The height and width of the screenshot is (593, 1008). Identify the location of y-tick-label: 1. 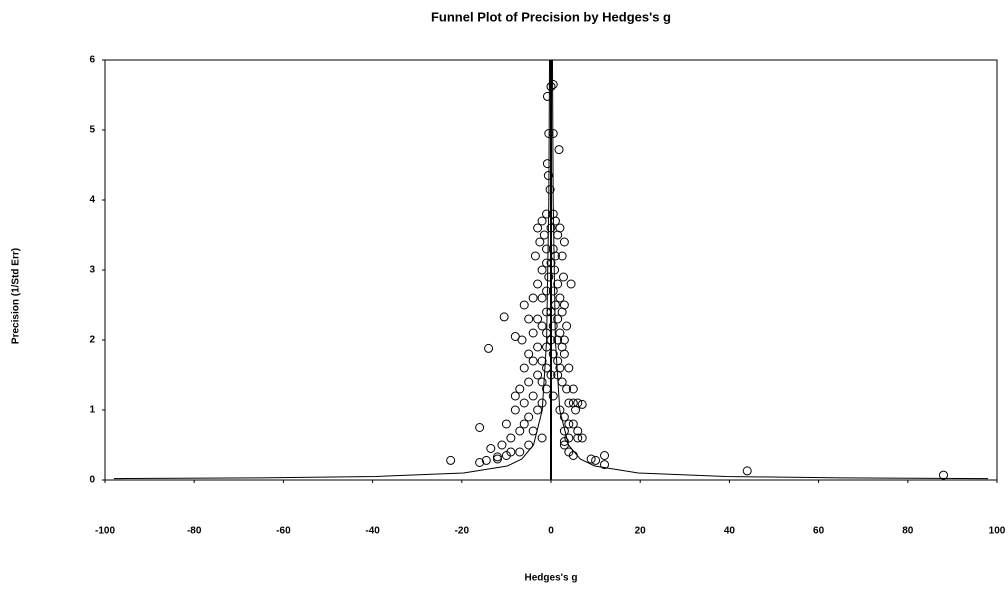
(92, 410).